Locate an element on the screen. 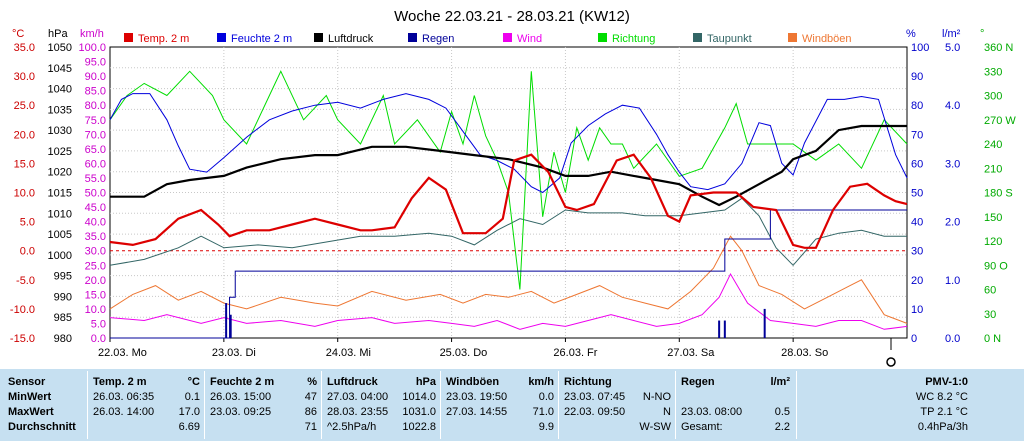 Image resolution: width=1024 pixels, height=441 pixels. temp-tick-label: -15.0 is located at coordinates (22, 339).